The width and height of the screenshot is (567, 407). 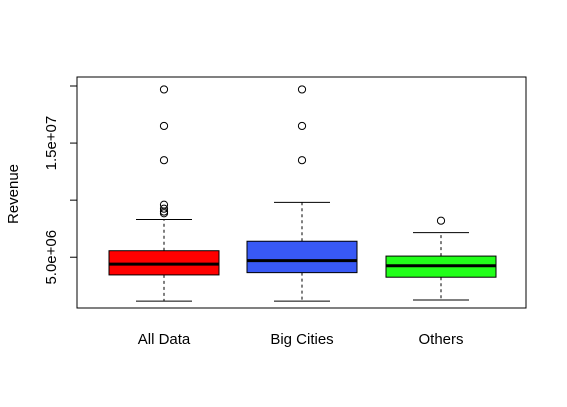 What do you see at coordinates (51, 257) in the screenshot?
I see `y-tick-label: 5.0e+06` at bounding box center [51, 257].